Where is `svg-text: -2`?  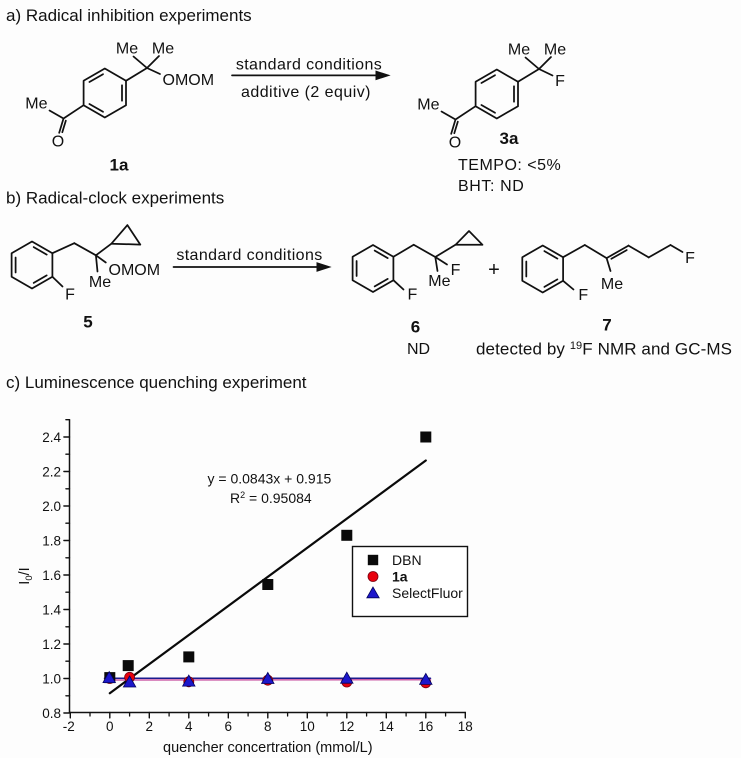 svg-text: -2 is located at coordinates (69, 726).